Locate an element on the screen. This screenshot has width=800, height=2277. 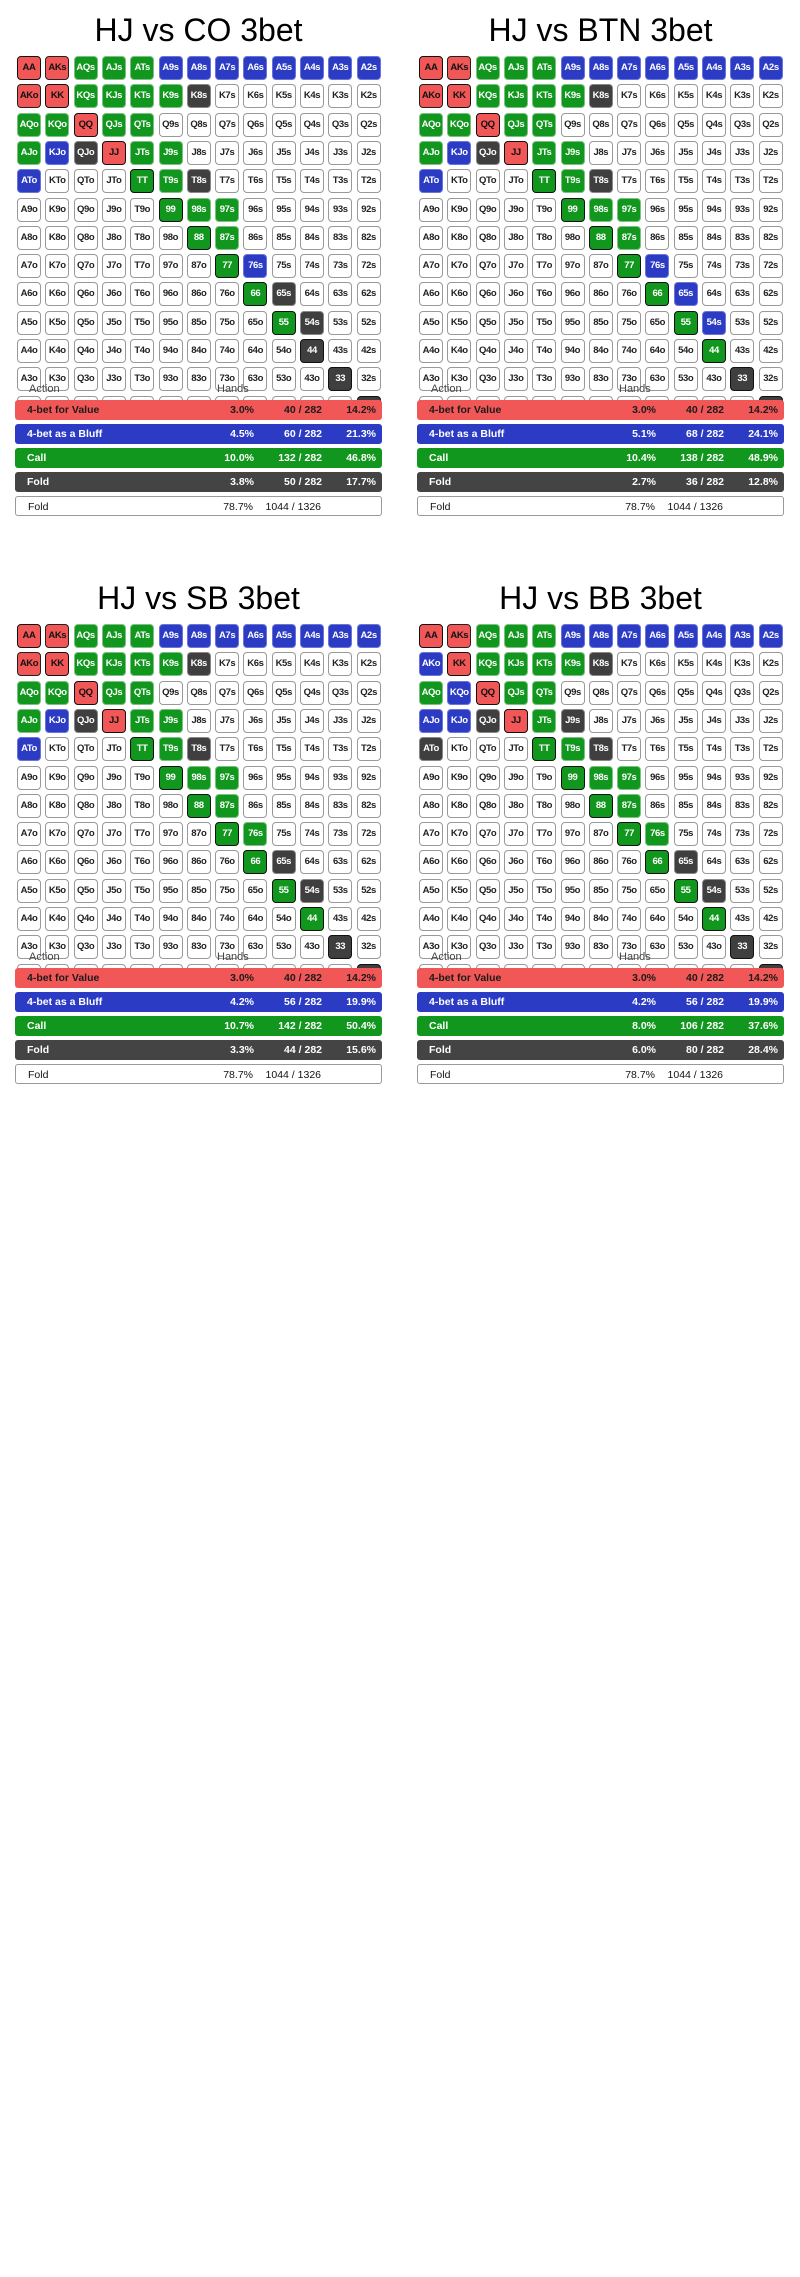
hand-cell-K7o: K7o is located at coordinates (57, 834).